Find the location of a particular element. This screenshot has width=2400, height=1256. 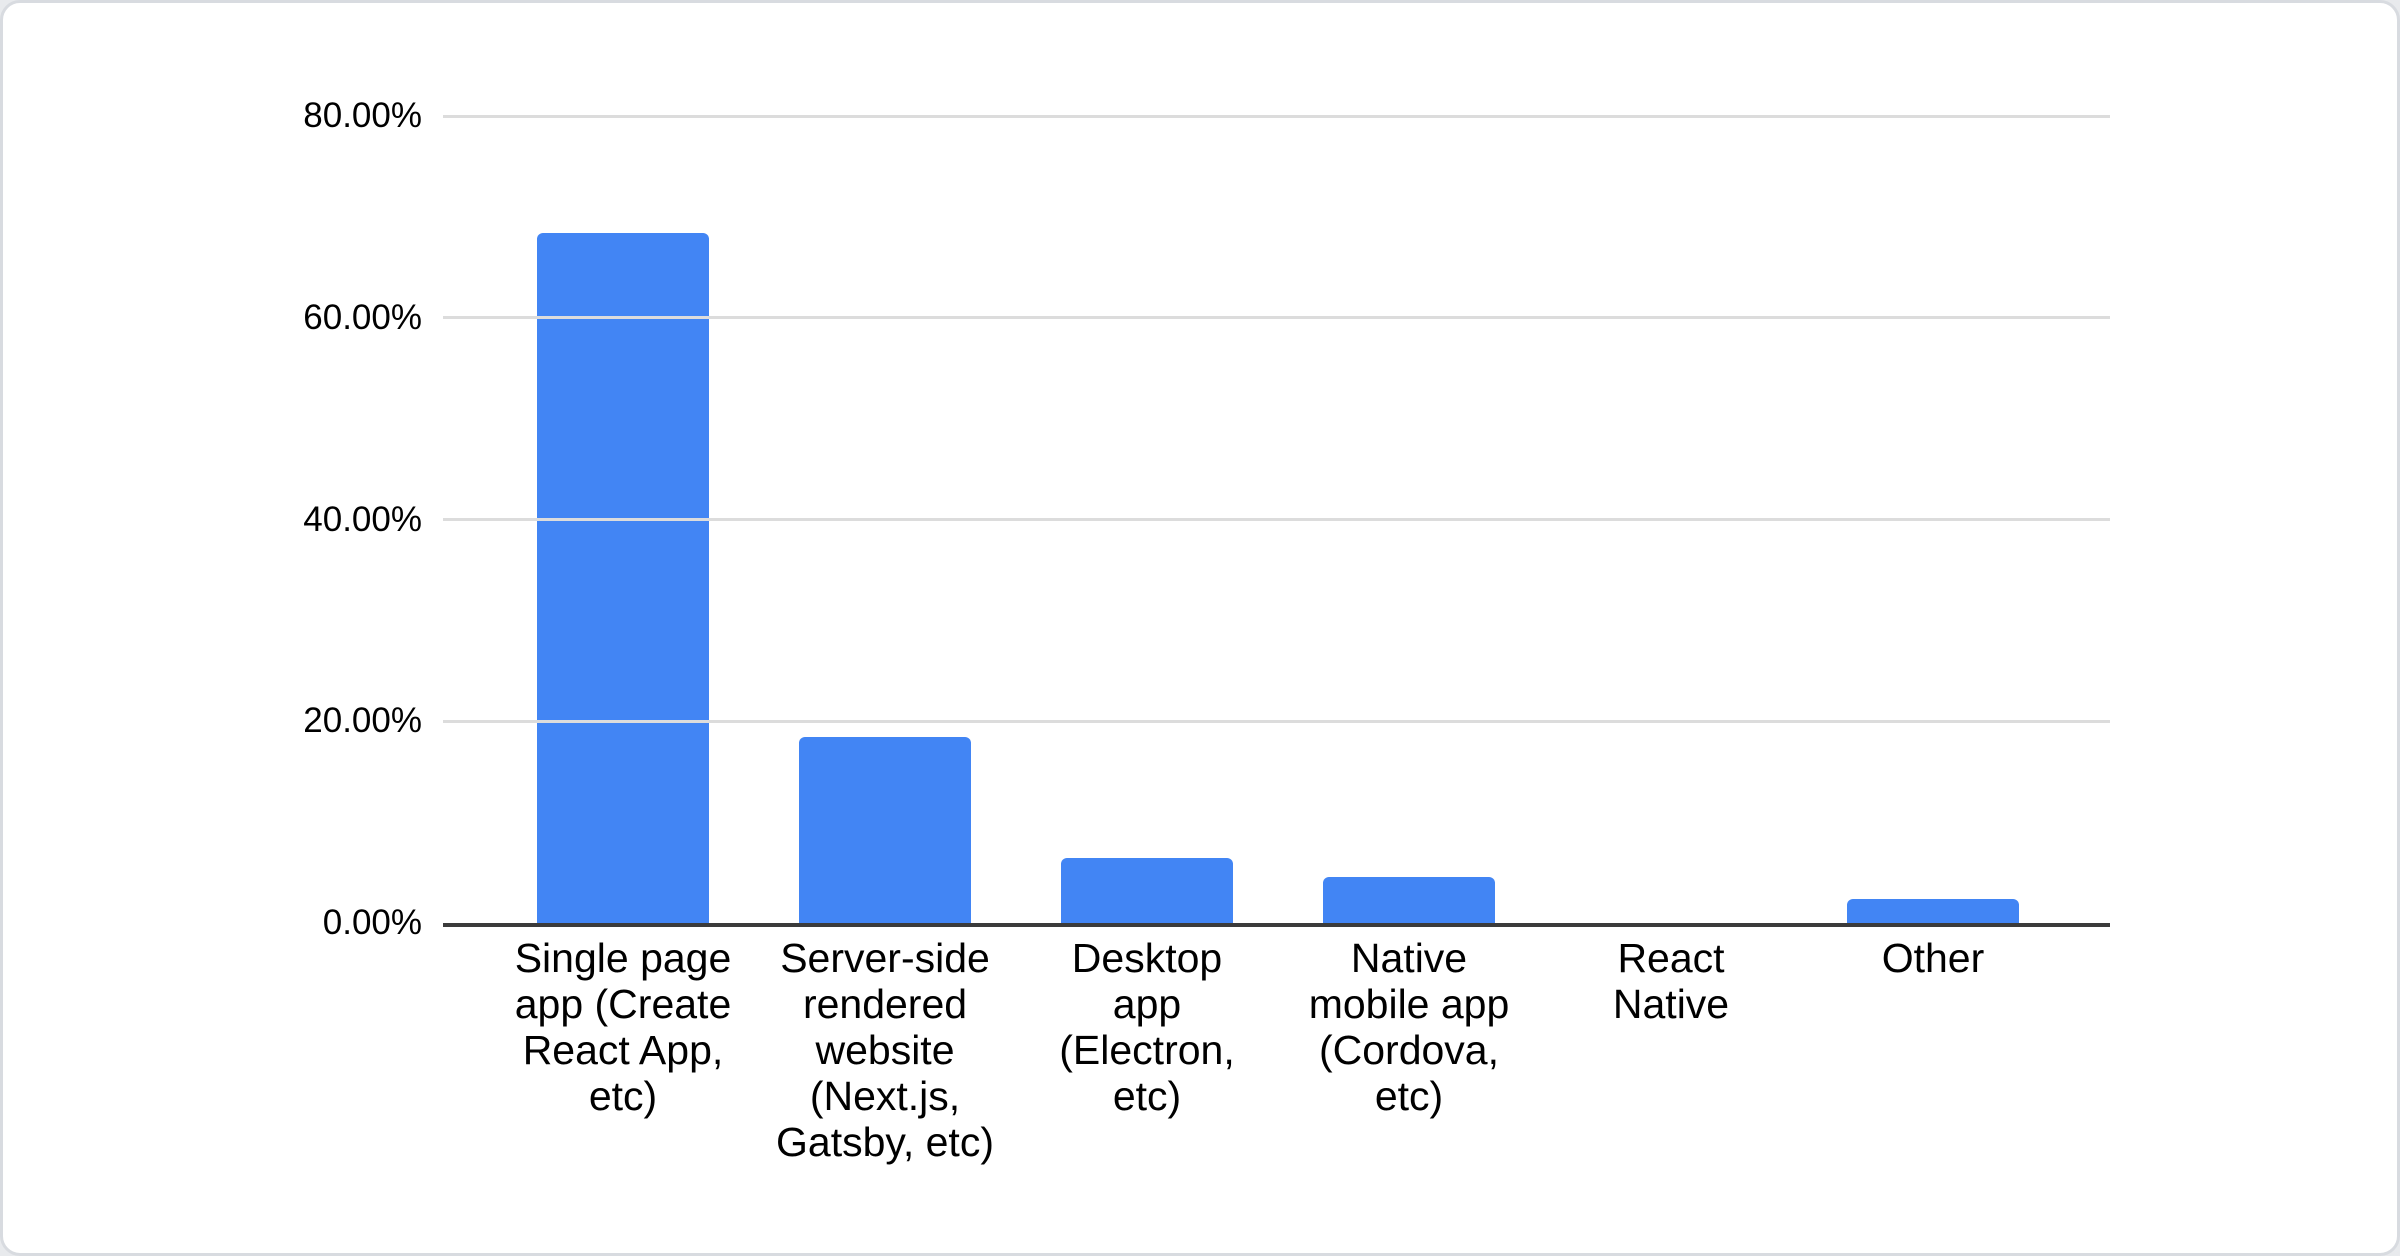

x-label-4: React Native is located at coordinates (1671, 981).